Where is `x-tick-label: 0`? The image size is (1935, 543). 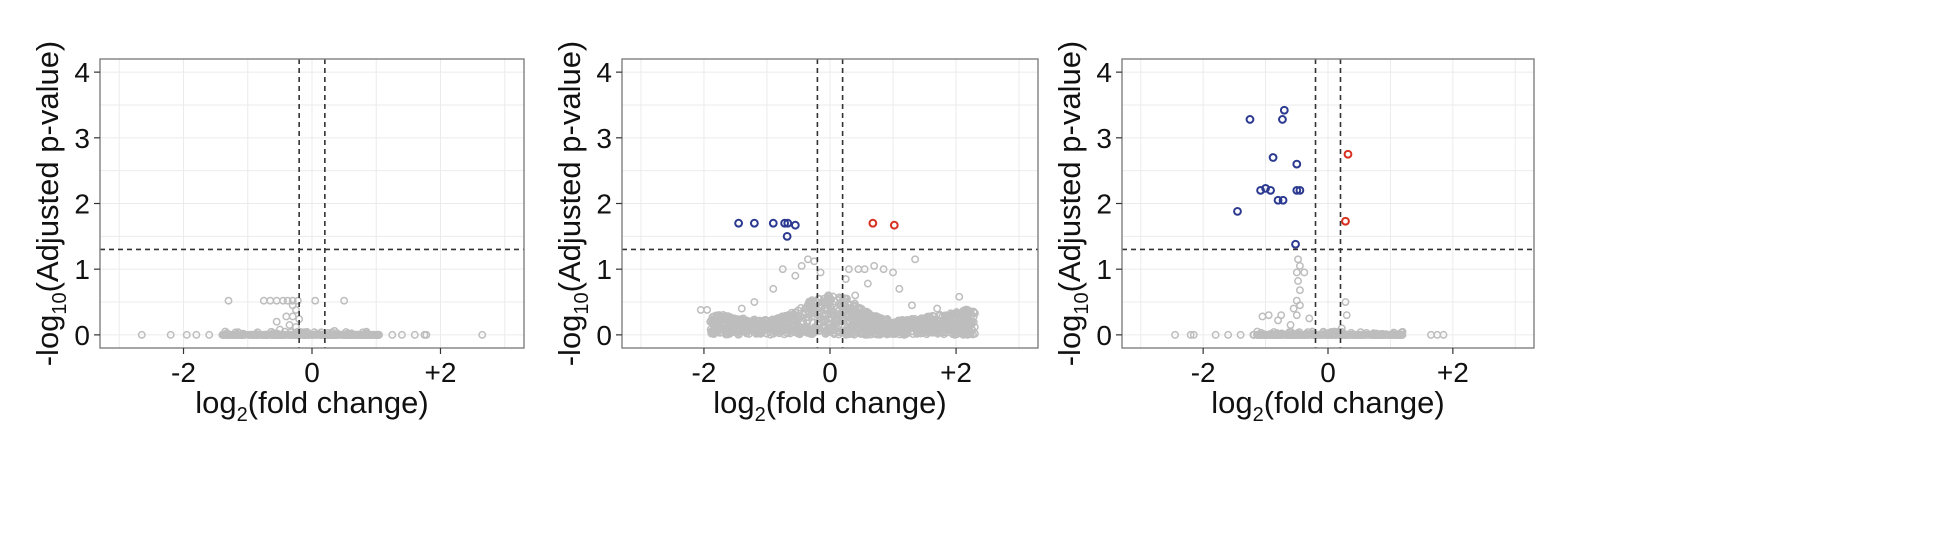
x-tick-label: 0 is located at coordinates (1328, 372).